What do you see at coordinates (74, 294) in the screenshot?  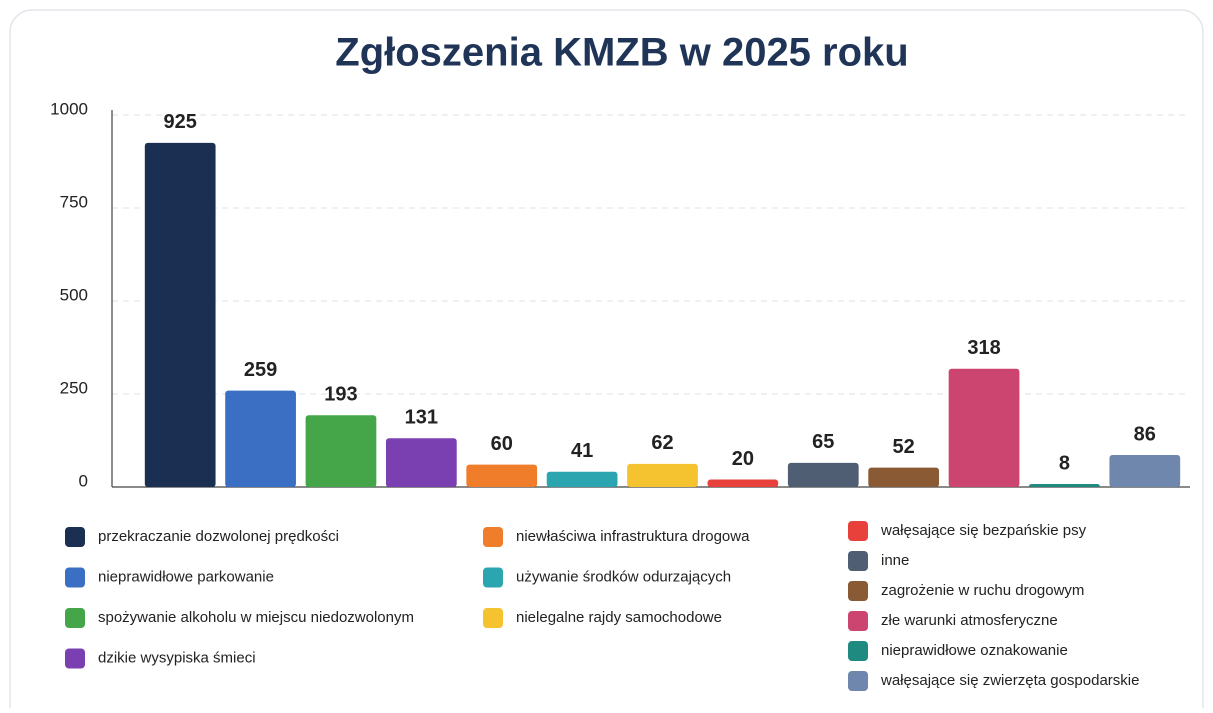 I see `y-tick-label: 500` at bounding box center [74, 294].